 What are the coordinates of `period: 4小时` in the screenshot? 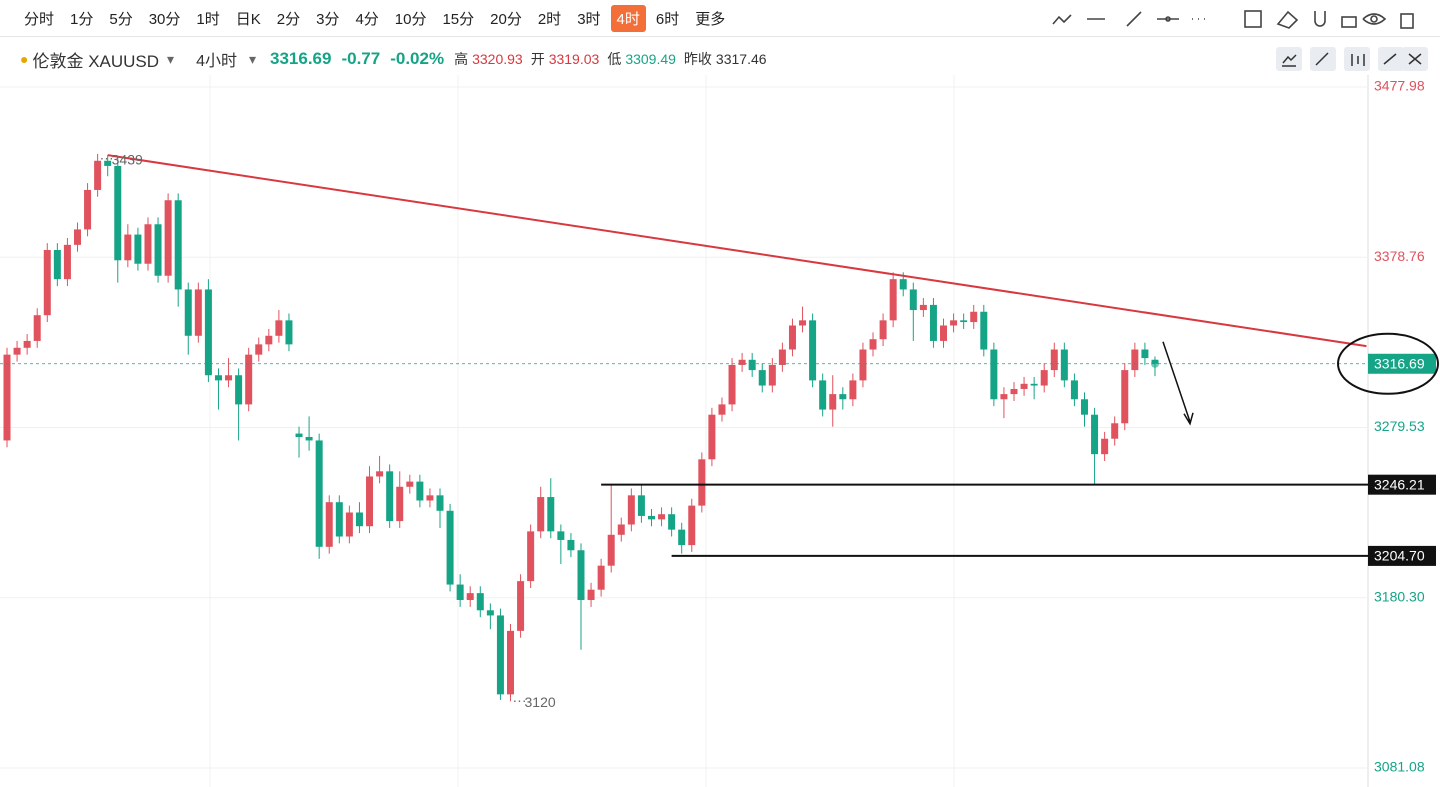 It's located at (216, 61).